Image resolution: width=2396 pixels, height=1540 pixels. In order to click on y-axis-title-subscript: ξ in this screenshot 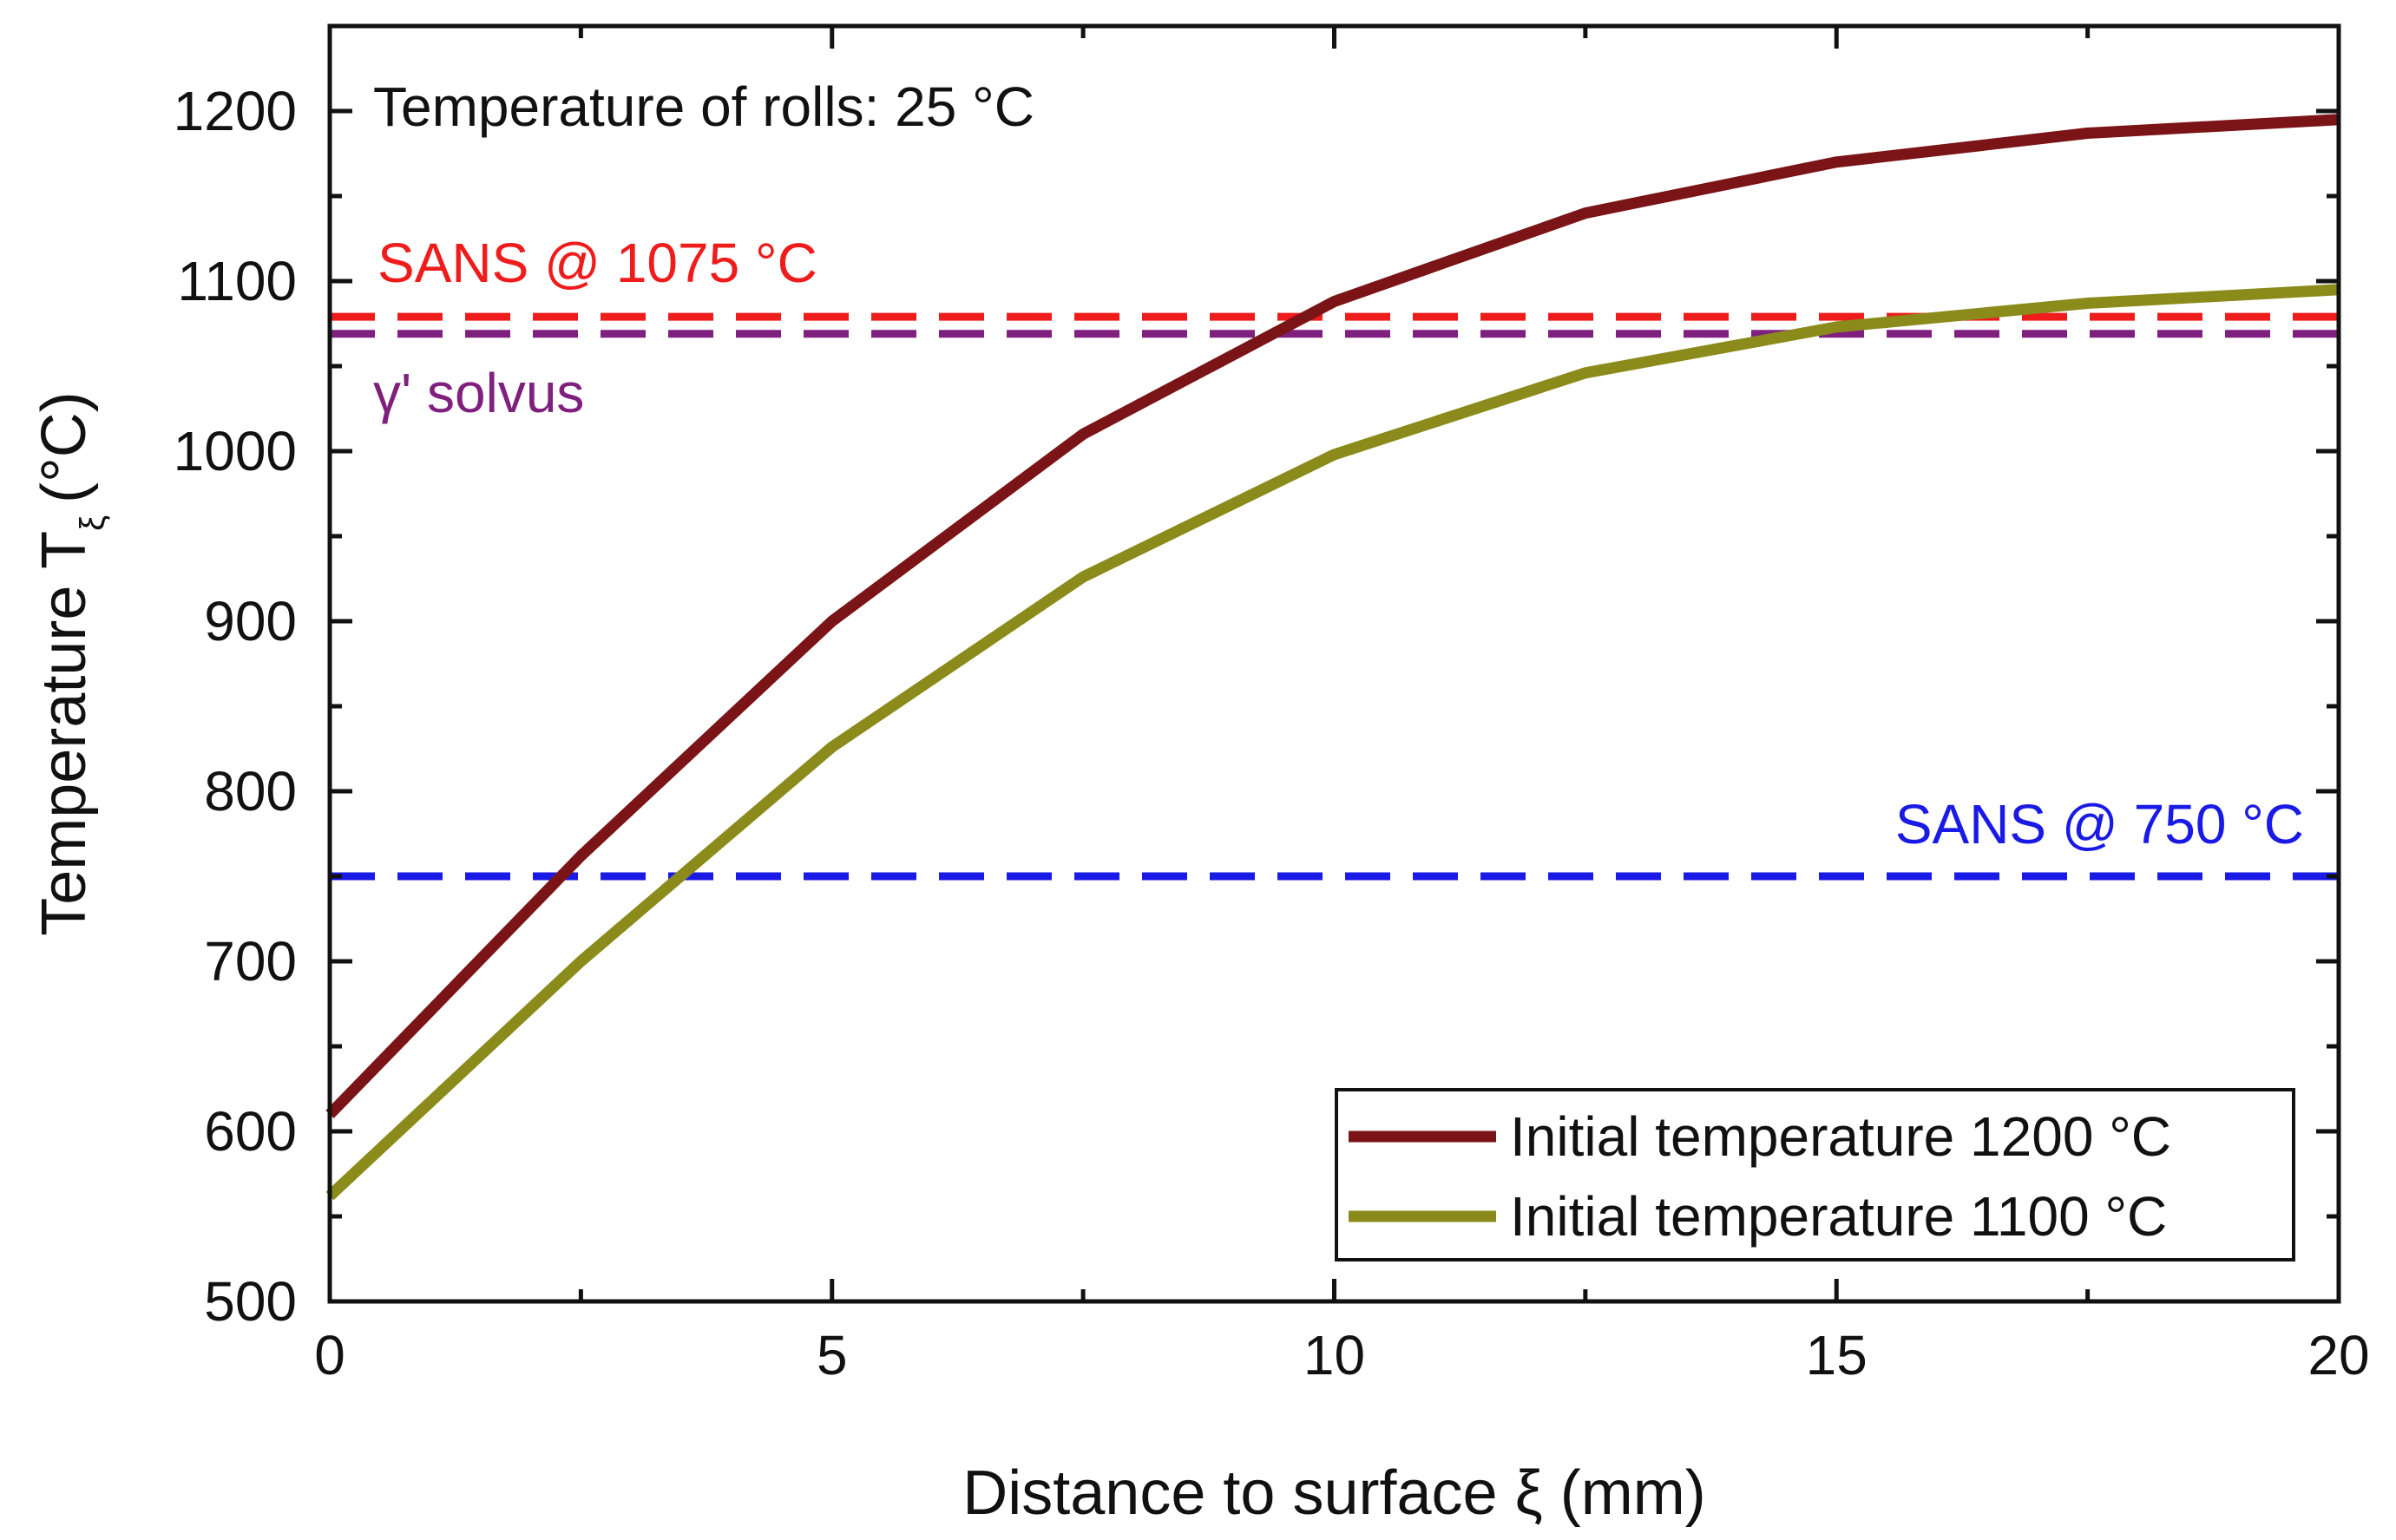, I will do `click(93, 523)`.